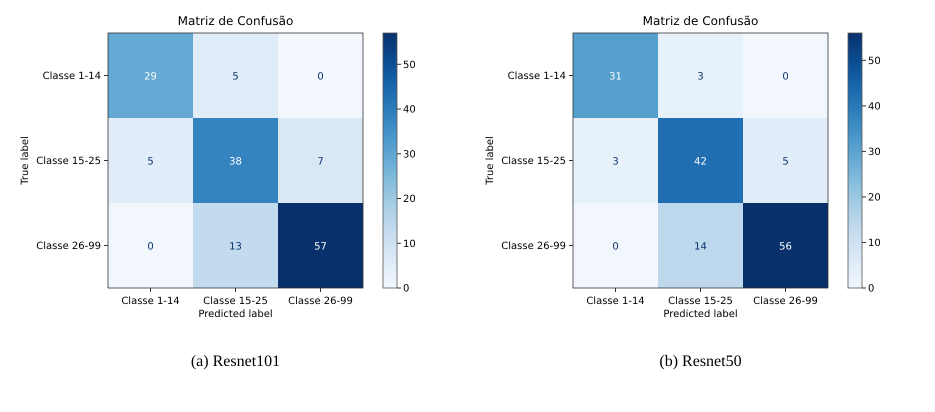 This screenshot has width=935, height=412. Describe the element at coordinates (235, 247) in the screenshot. I see `data-label: 13` at that location.